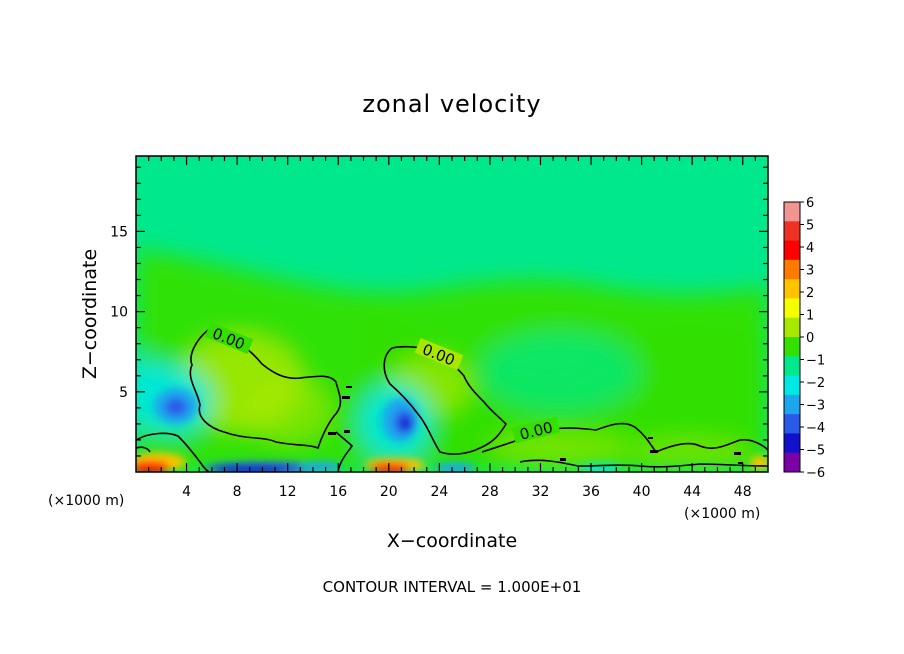 The height and width of the screenshot is (654, 904). What do you see at coordinates (642, 492) in the screenshot?
I see `x-tick-label: 40` at bounding box center [642, 492].